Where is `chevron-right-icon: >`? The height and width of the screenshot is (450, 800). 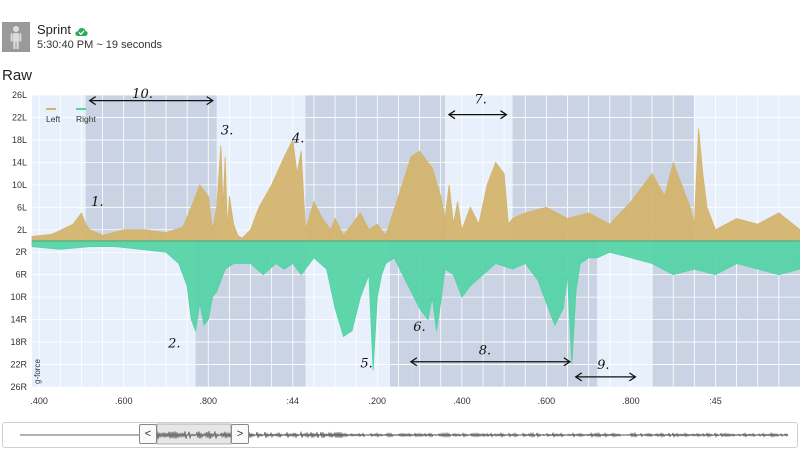 chevron-right-icon: > is located at coordinates (240, 434).